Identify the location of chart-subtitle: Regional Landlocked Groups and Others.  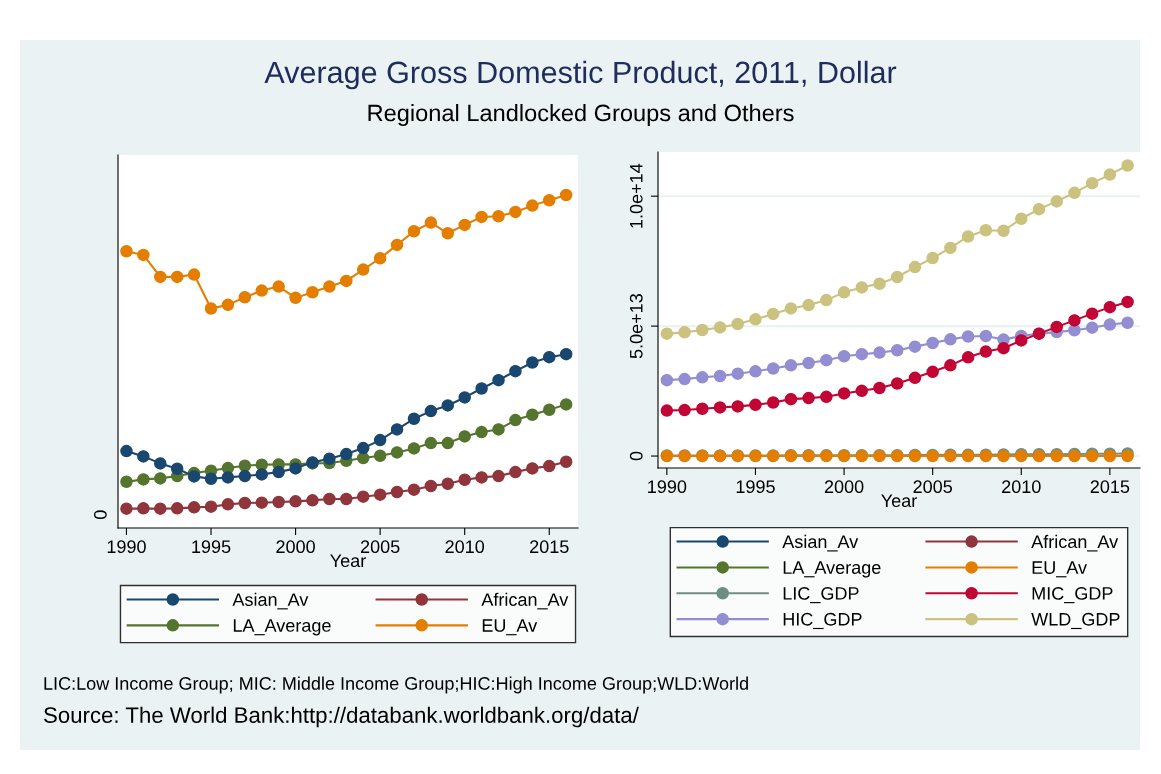
(581, 115).